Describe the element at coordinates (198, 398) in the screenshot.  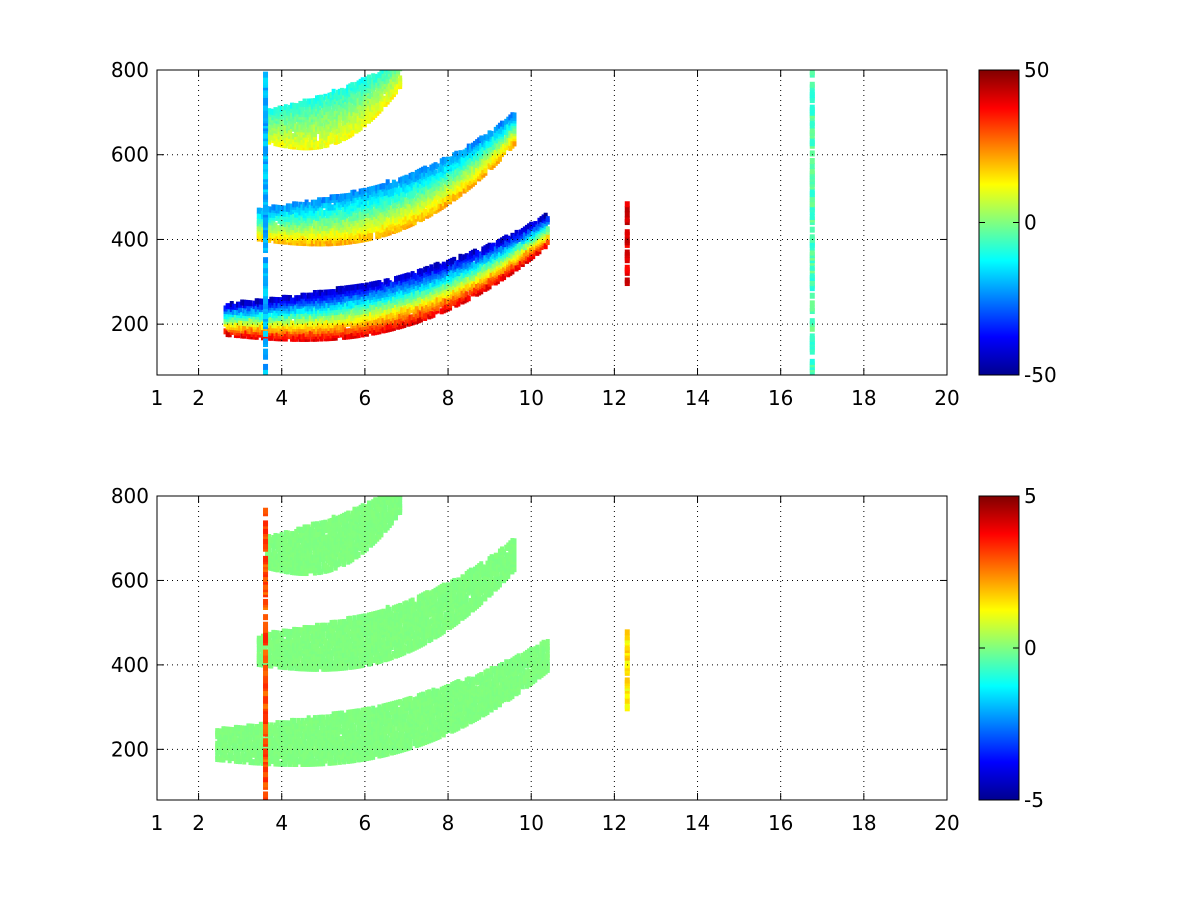
I see `x-tick-label: 2` at that location.